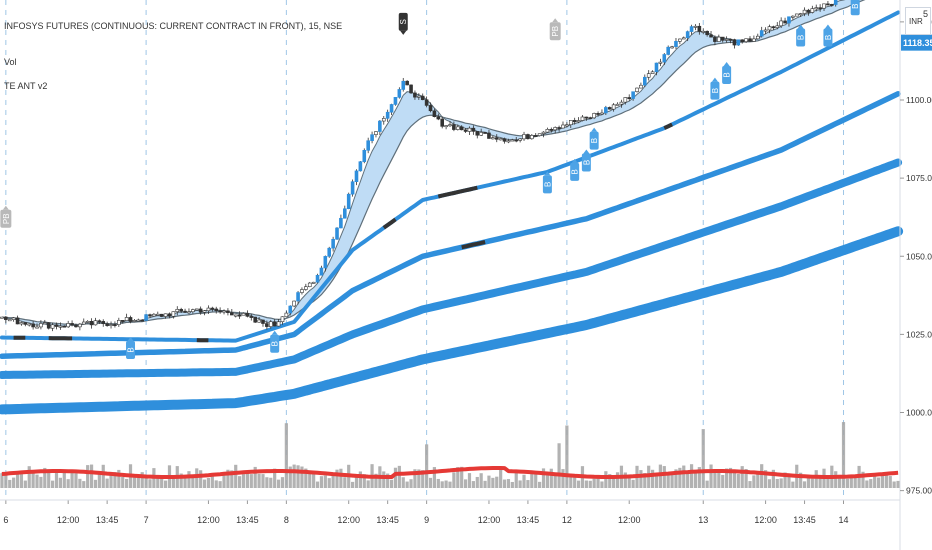 The image size is (932, 550). I want to click on last-price-label: 1118.35, so click(917, 43).